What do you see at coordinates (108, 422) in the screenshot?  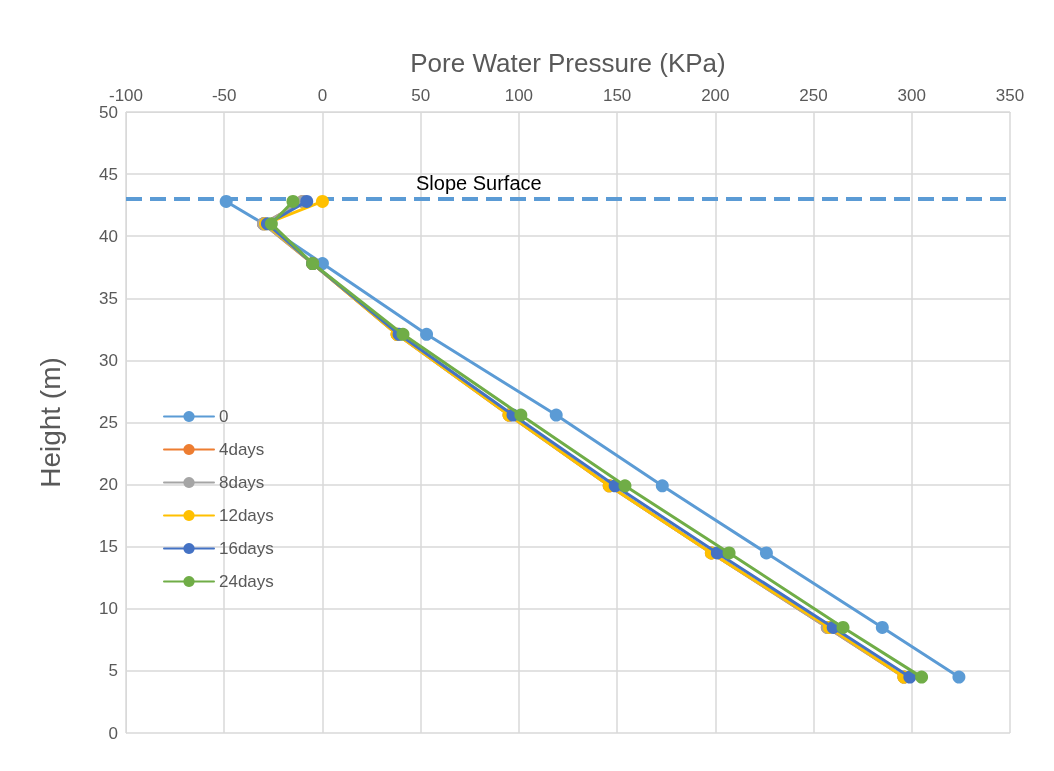 I see `y-tick-label: 25` at bounding box center [108, 422].